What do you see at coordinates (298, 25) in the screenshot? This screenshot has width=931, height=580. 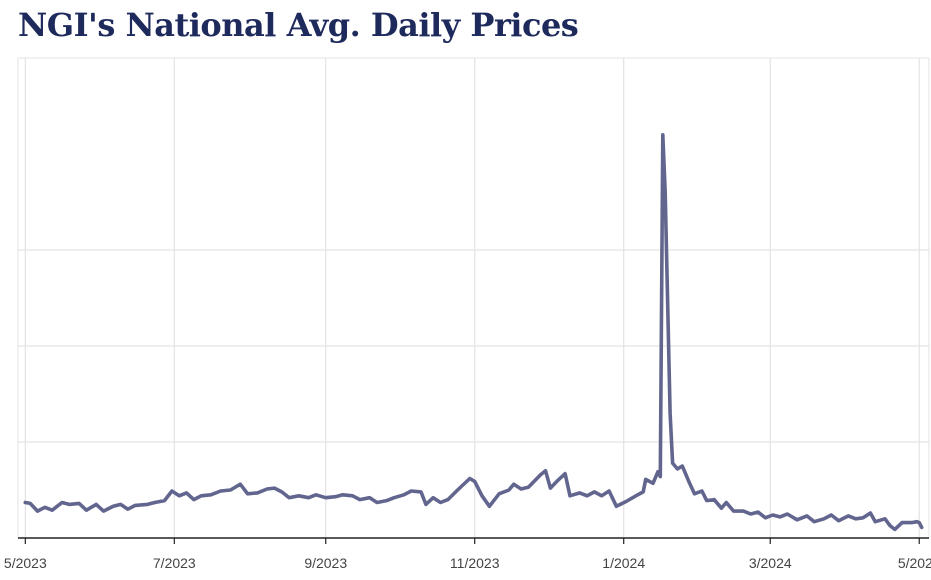 I see `chart-title: NGI's National Avg. Daily Prices` at bounding box center [298, 25].